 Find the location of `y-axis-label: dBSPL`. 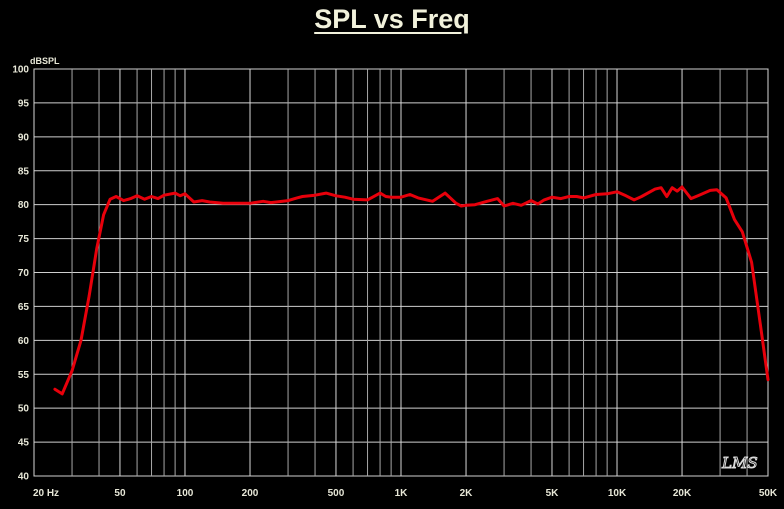

y-axis-label: dBSPL is located at coordinates (45, 61).